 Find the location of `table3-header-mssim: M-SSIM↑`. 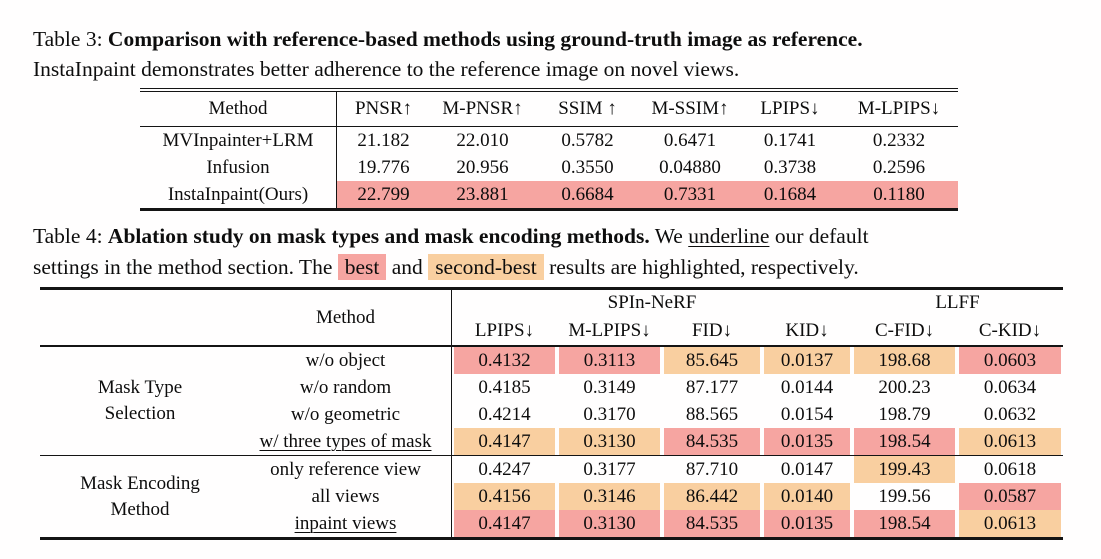

table3-header-mssim: M-SSIM↑ is located at coordinates (690, 109).